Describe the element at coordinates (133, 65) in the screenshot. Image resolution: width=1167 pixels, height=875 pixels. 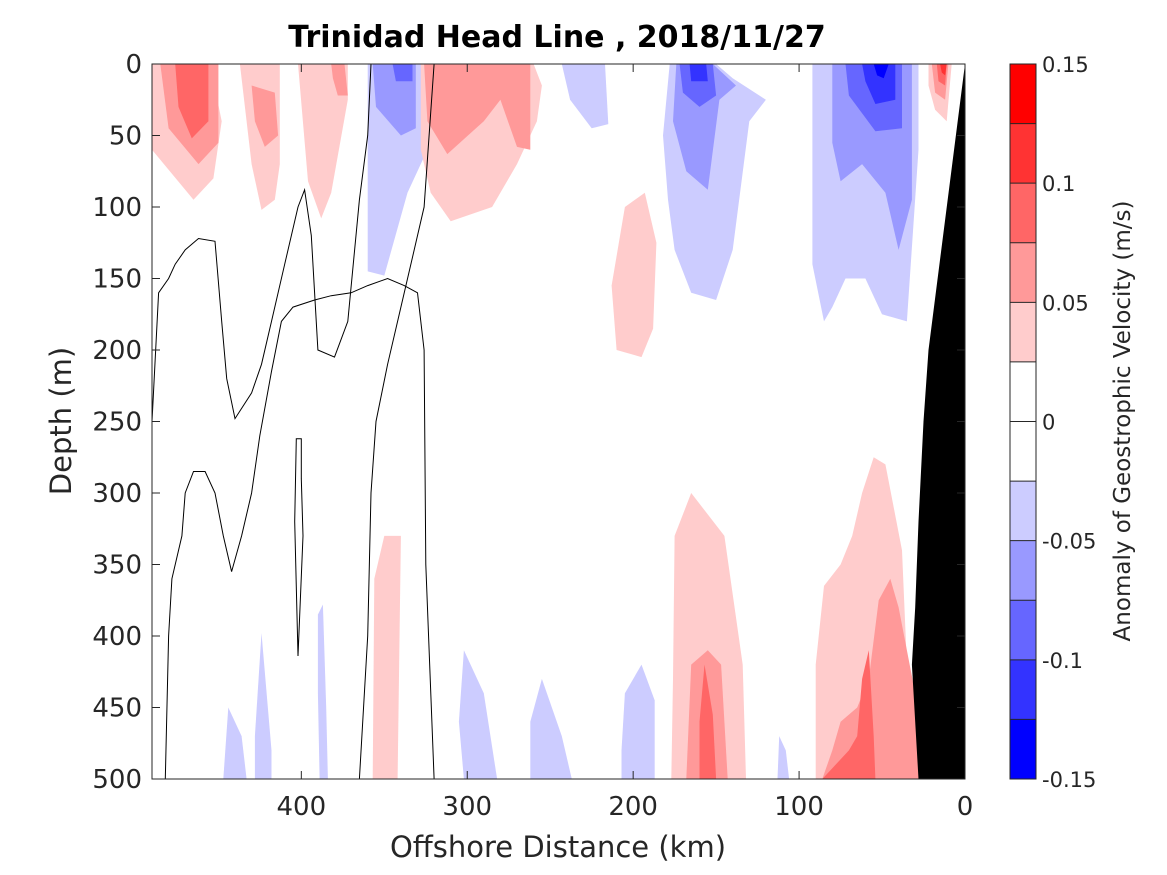
I see `y-tick-label: 0` at that location.